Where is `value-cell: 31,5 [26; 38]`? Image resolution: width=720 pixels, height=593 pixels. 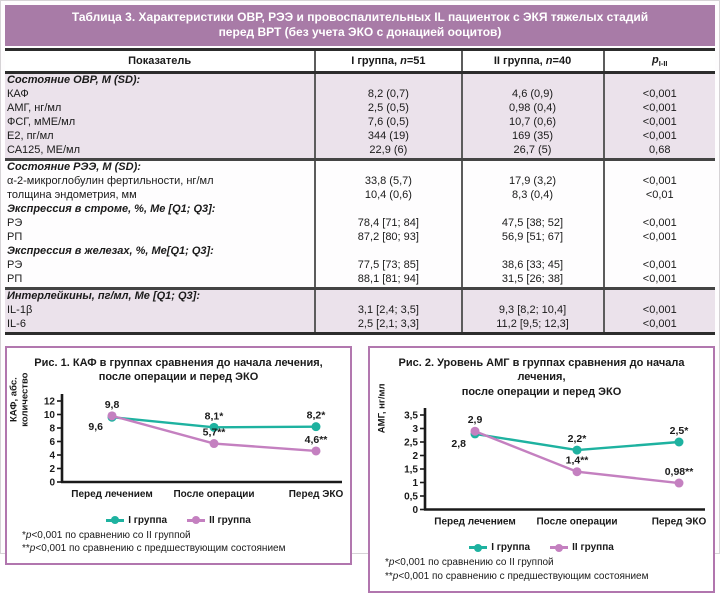 value-cell: 31,5 [26; 38] is located at coordinates (532, 280).